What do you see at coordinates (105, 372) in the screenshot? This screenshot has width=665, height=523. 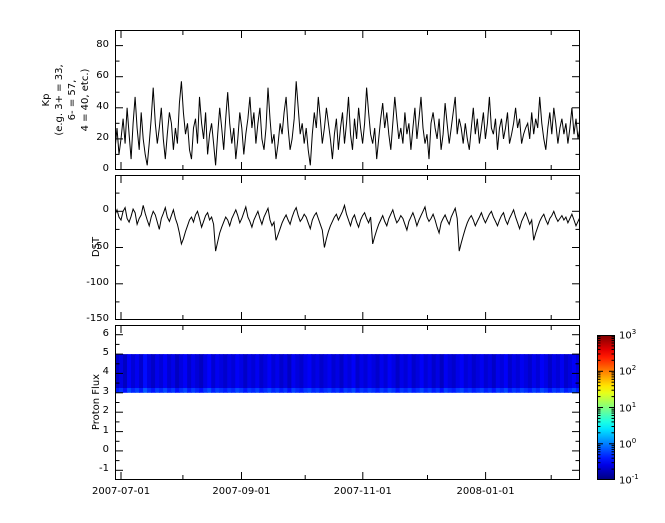 I see `y-tick-label: 4` at bounding box center [105, 372].